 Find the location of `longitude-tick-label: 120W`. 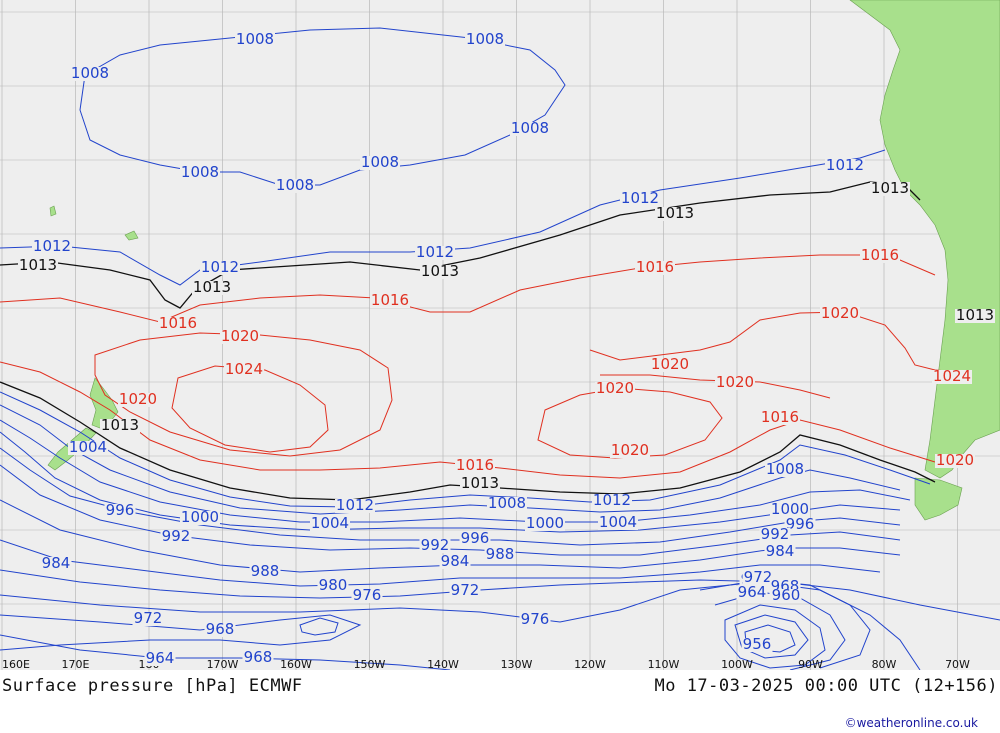

longitude-tick-label: 120W is located at coordinates (590, 664).